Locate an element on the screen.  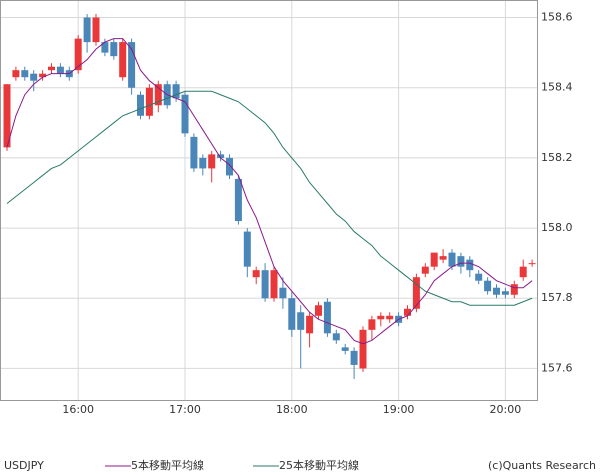
x-tick-label: 17:00 is located at coordinates (185, 409).